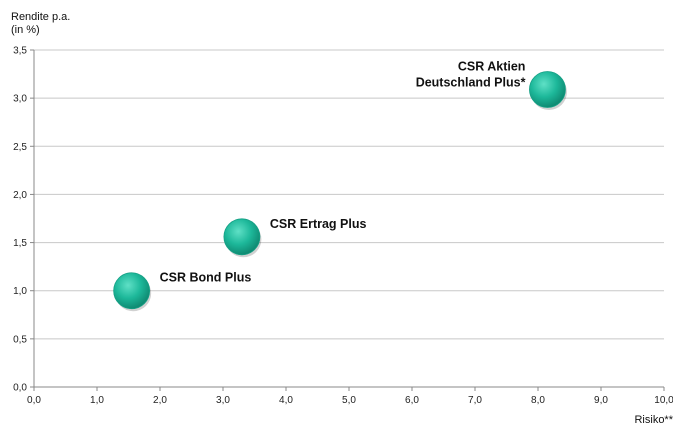  Describe the element at coordinates (653, 420) in the screenshot. I see `x-axis-title: Risiko**` at that location.